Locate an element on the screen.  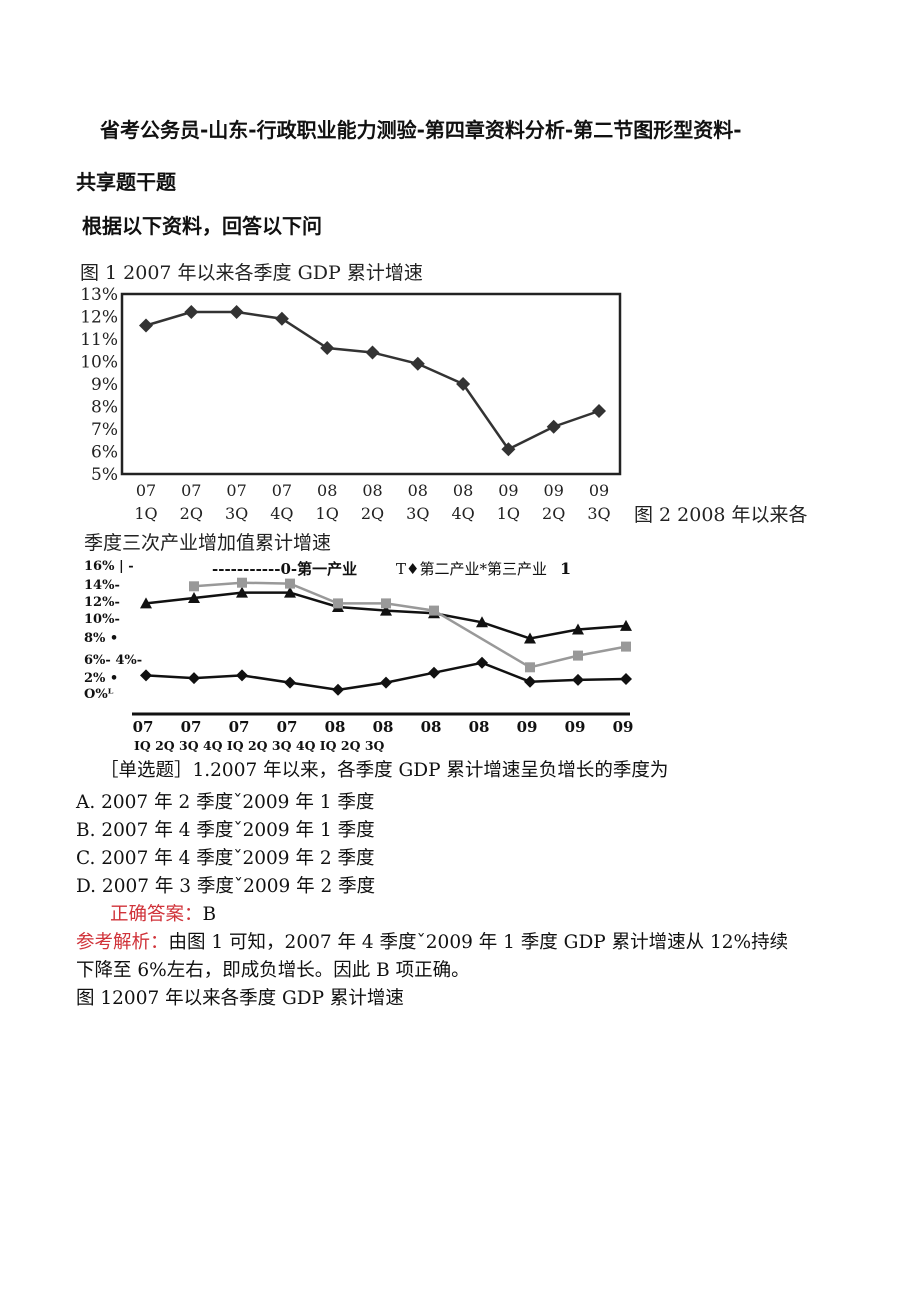
analysis-label: 参考解析： is located at coordinates (122, 942).